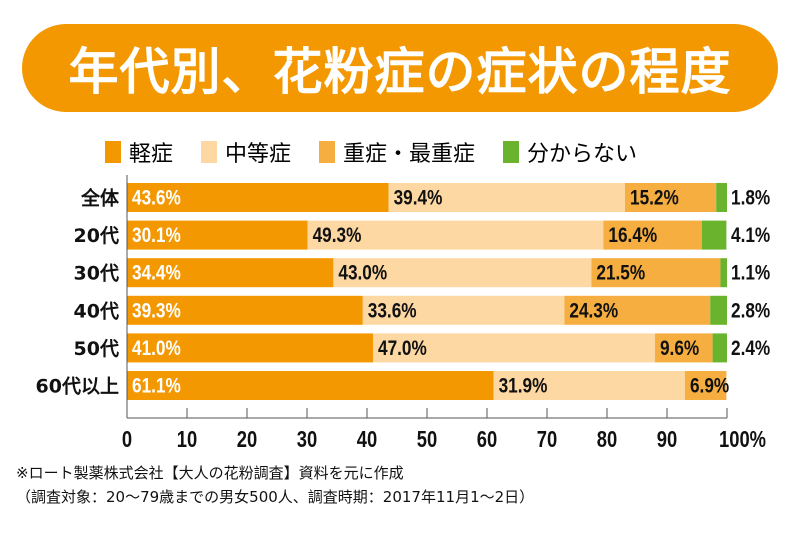  Describe the element at coordinates (96, 311) in the screenshot. I see `category-label: 40代` at that location.